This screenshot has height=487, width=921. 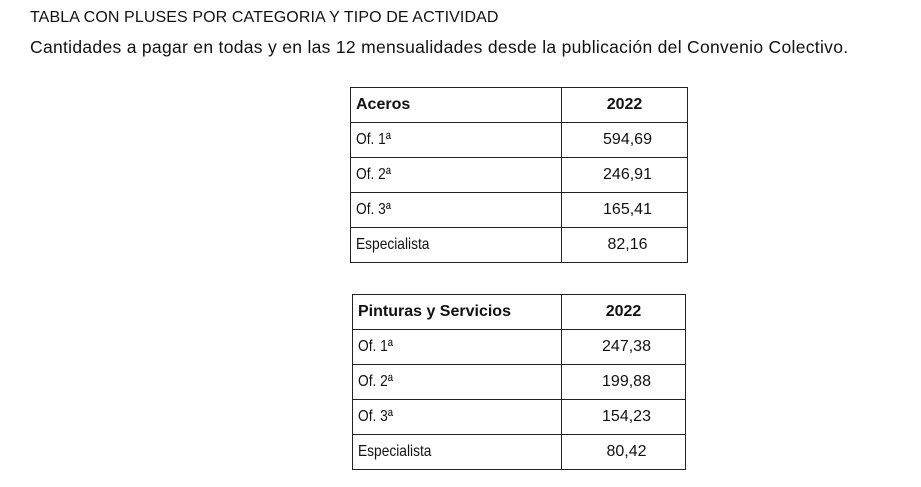 I want to click on header-category: Aceros, so click(x=456, y=105).